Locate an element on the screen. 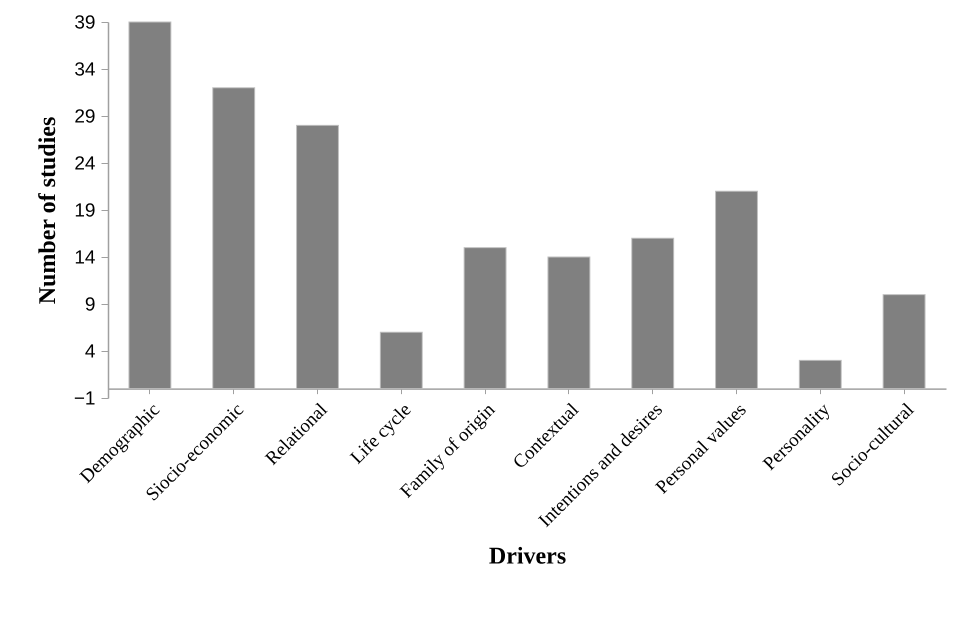  y-tick-label: 34 is located at coordinates (85, 70).